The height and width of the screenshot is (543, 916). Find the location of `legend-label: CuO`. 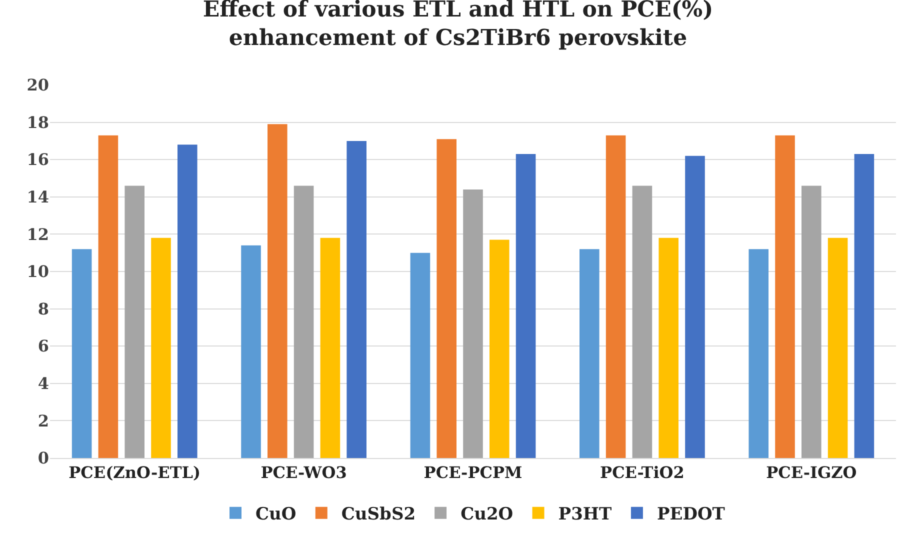

legend-label: CuO is located at coordinates (276, 514).